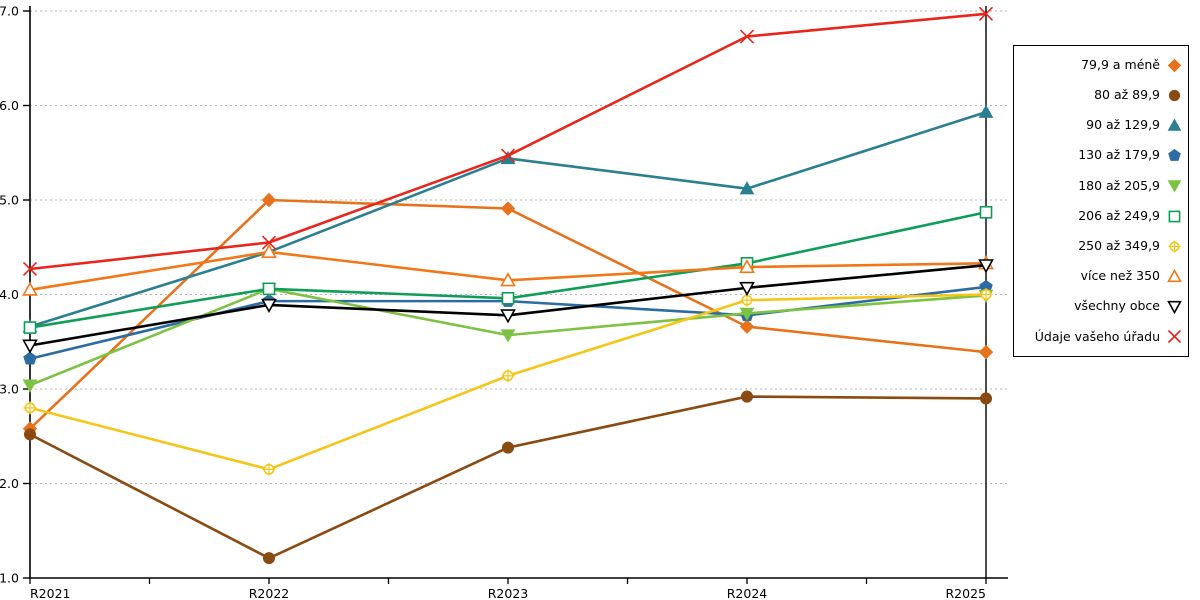 This screenshot has width=1200, height=600. I want to click on pentagon-filled-icon, so click(1174, 155).